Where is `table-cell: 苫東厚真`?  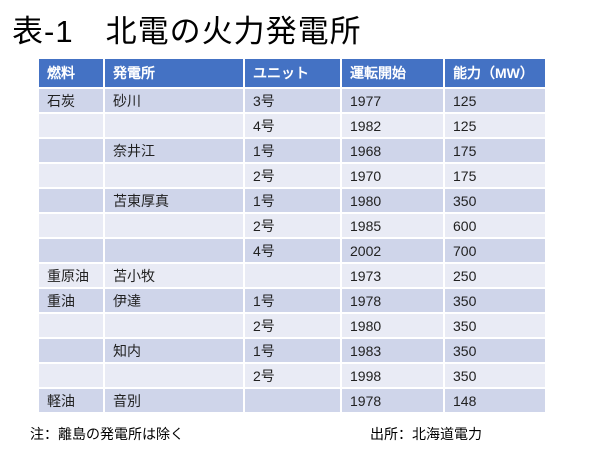 table-cell: 苫東厚真 is located at coordinates (174, 200).